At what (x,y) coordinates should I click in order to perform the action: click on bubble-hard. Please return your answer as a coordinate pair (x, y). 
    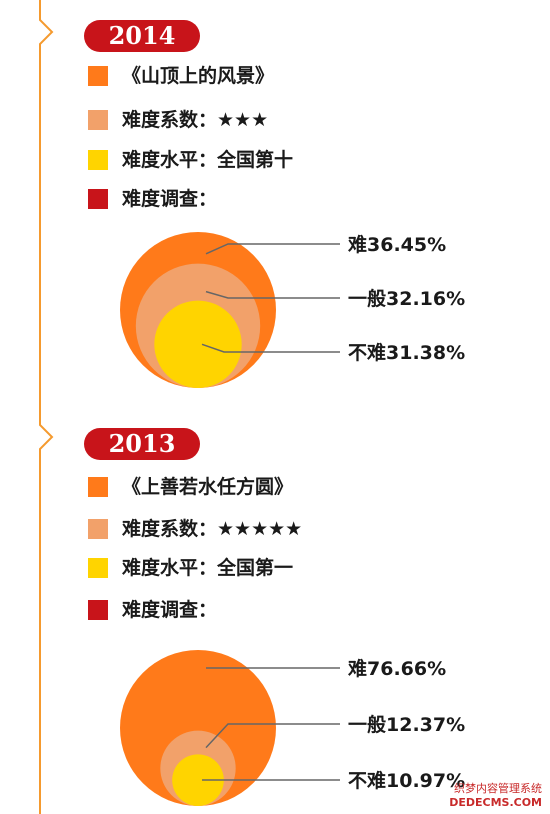
    Looking at the image, I should click on (198, 728).